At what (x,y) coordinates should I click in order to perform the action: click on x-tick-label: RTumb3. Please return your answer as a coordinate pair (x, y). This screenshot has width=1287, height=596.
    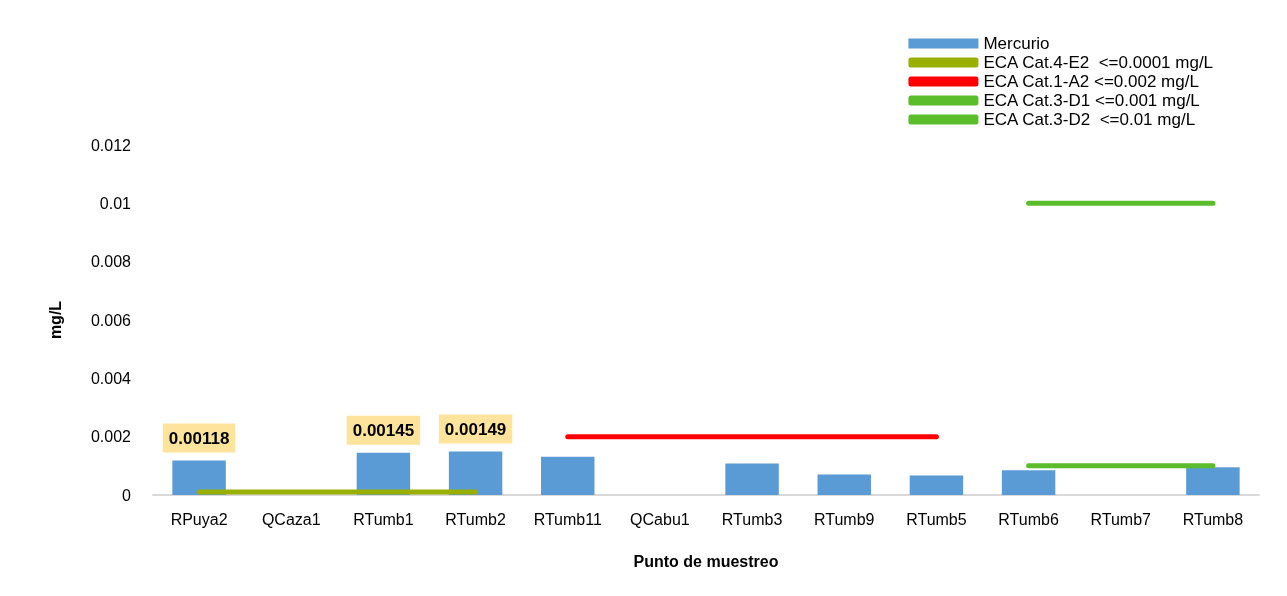
    Looking at the image, I should click on (752, 519).